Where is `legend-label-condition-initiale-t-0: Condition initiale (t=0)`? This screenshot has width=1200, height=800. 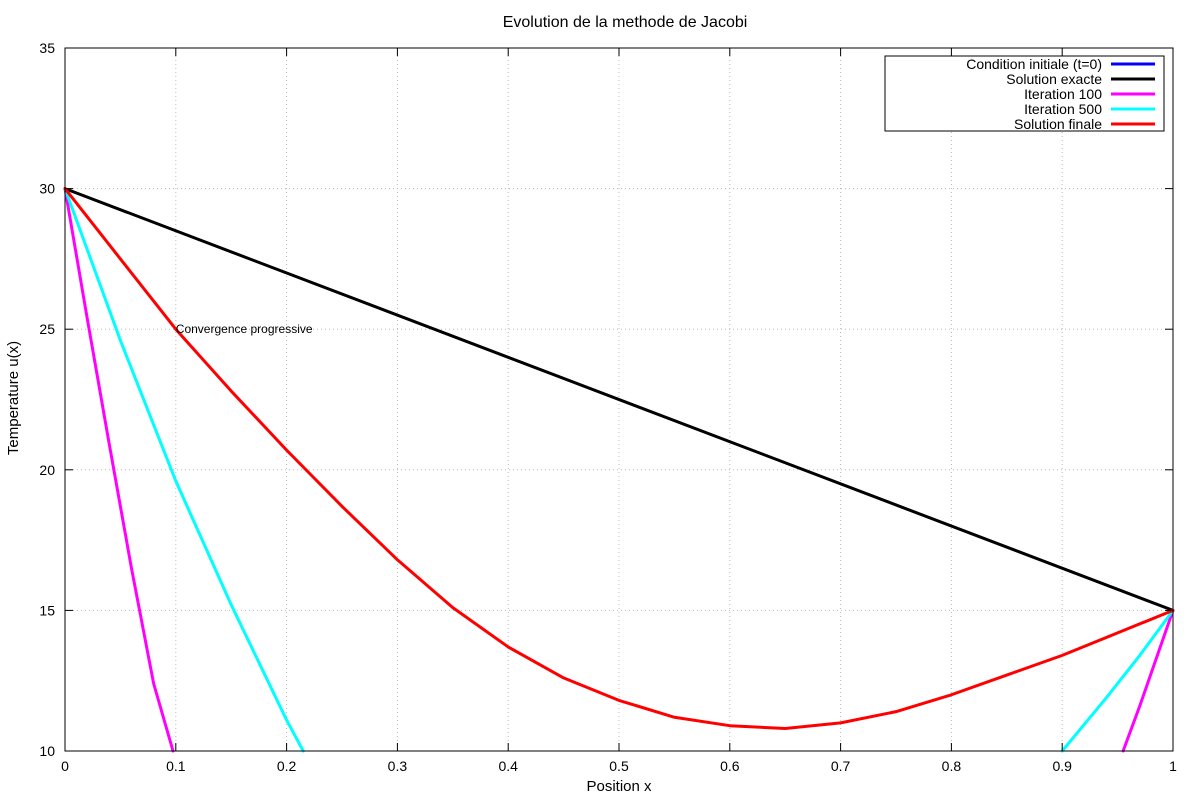
legend-label-condition-initiale-t-0: Condition initiale (t=0) is located at coordinates (1034, 64).